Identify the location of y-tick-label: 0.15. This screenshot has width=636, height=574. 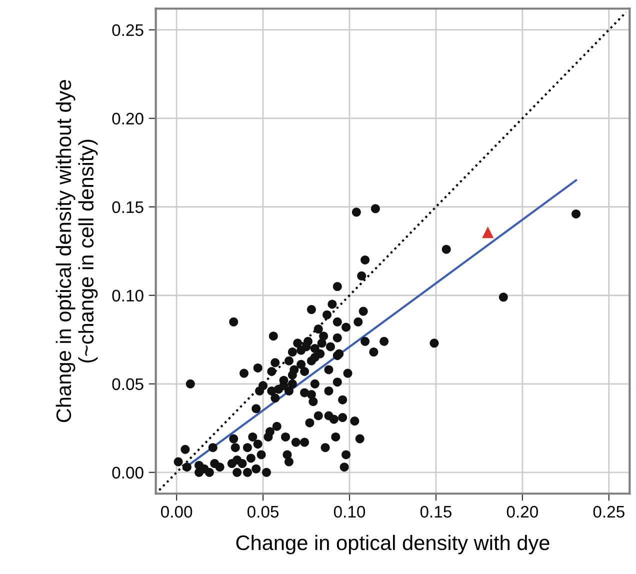
(128, 207).